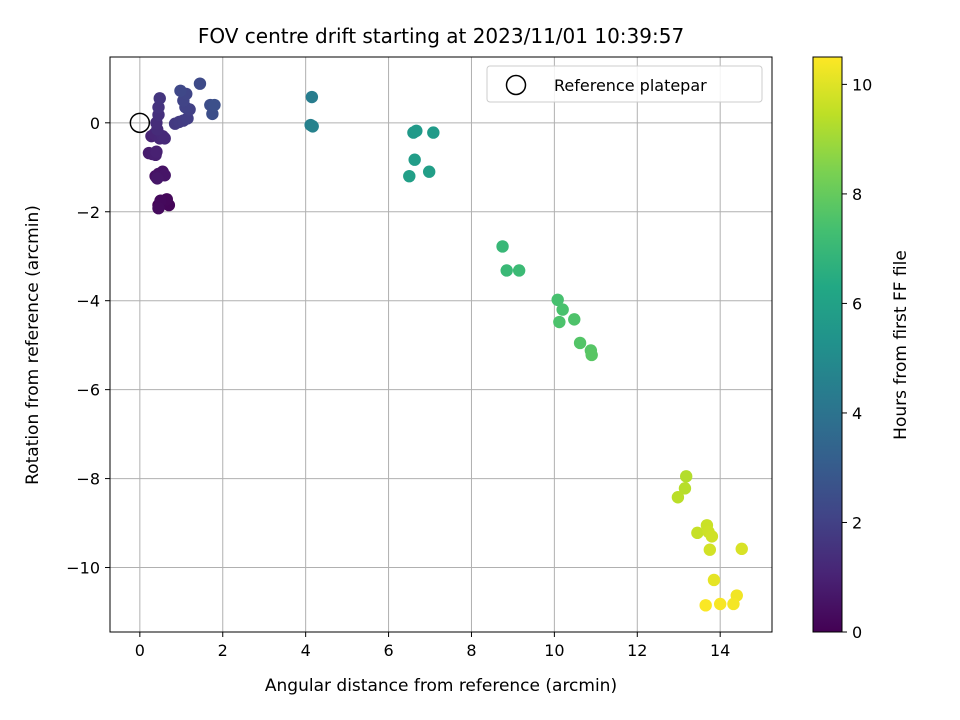  I want to click on colorbar-tick-label: 0, so click(857, 632).